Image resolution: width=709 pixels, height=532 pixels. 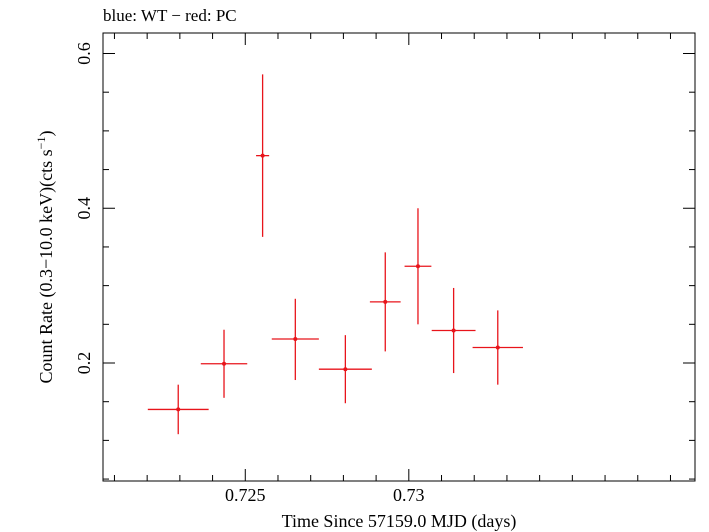 What do you see at coordinates (84, 208) in the screenshot?
I see `y-tick-label: 0.4` at bounding box center [84, 208].